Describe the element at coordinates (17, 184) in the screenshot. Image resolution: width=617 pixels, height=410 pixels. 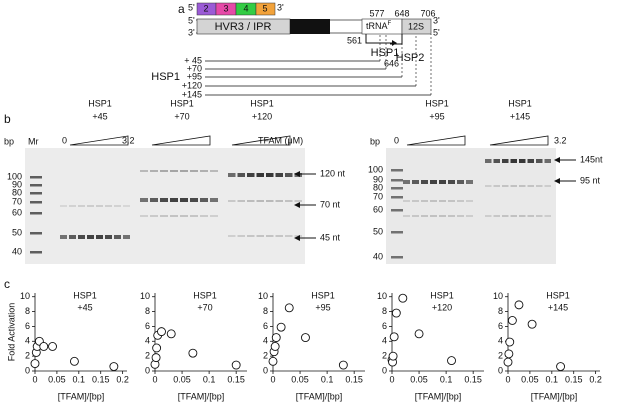
I see `size-label: 90` at that location.